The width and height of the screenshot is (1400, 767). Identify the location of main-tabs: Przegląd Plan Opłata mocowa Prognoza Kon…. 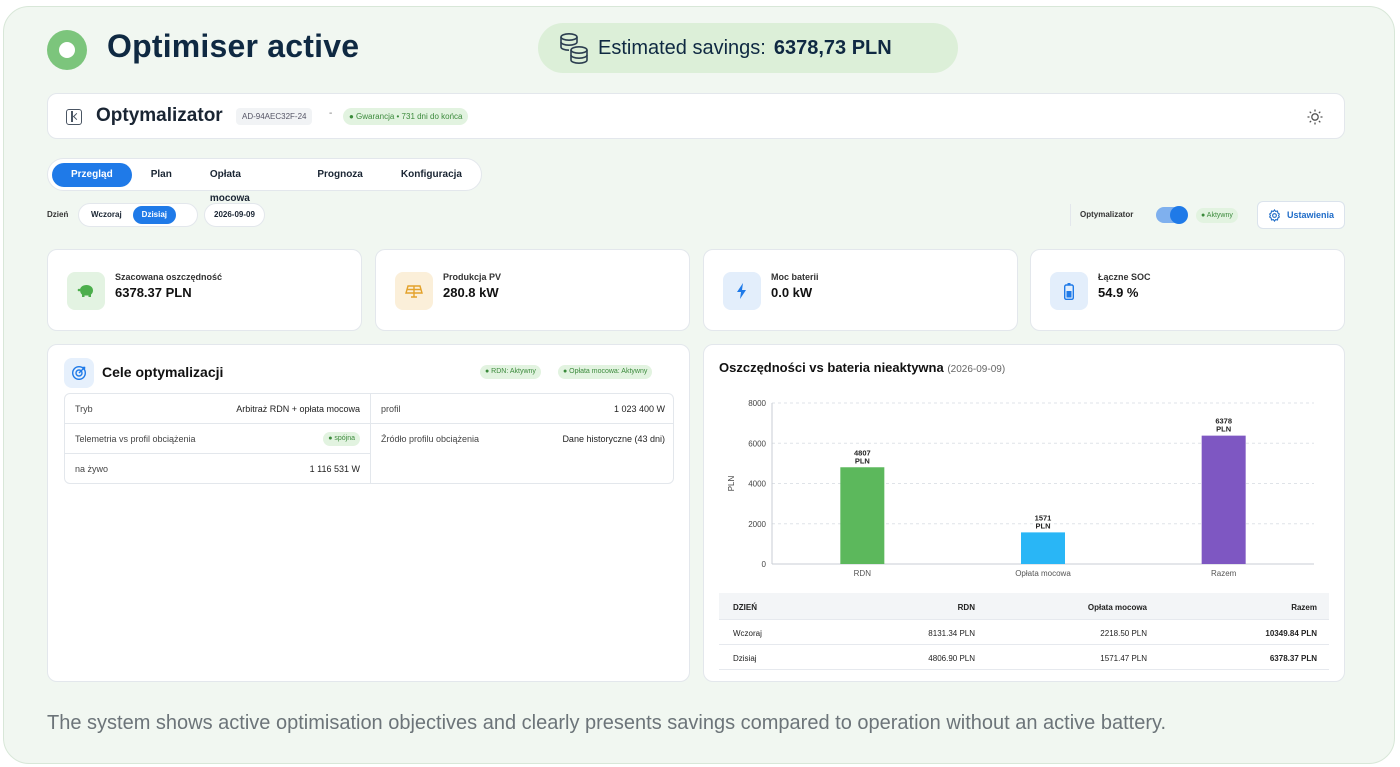
(264, 181).